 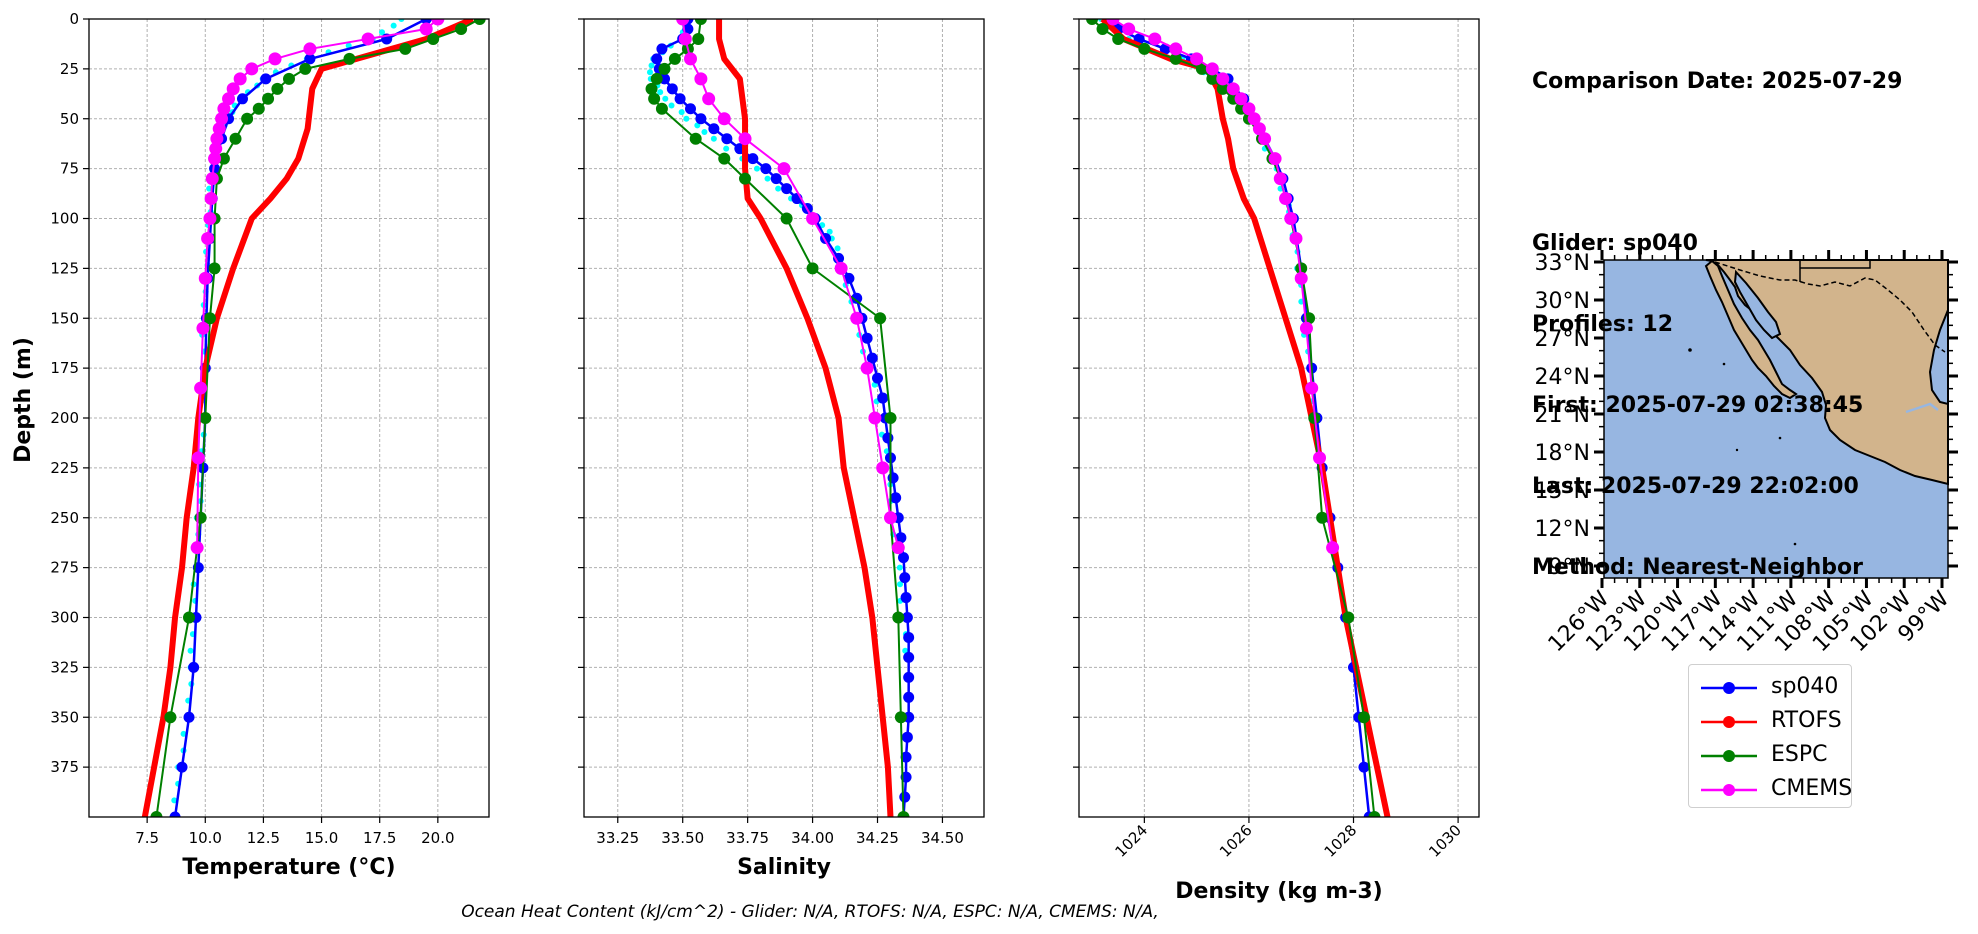 What do you see at coordinates (1805, 686) in the screenshot?
I see `legend-label: sp040` at bounding box center [1805, 686].